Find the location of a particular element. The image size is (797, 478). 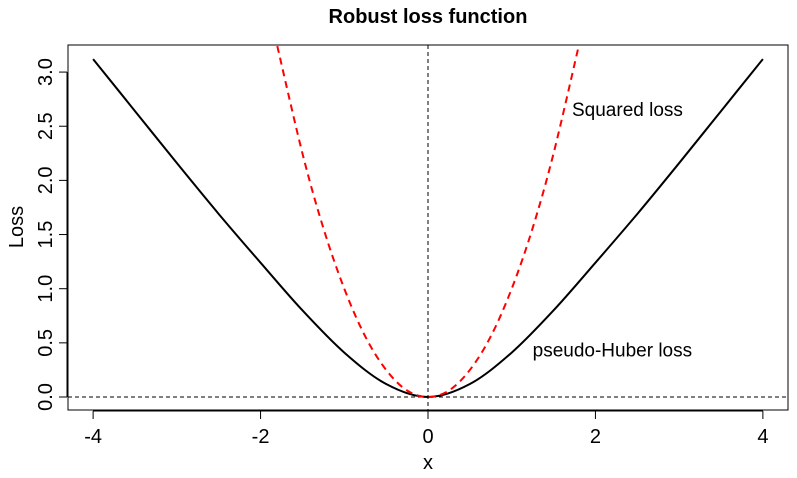

annotations: Squared loss pseudo-Huber loss is located at coordinates (612, 230).